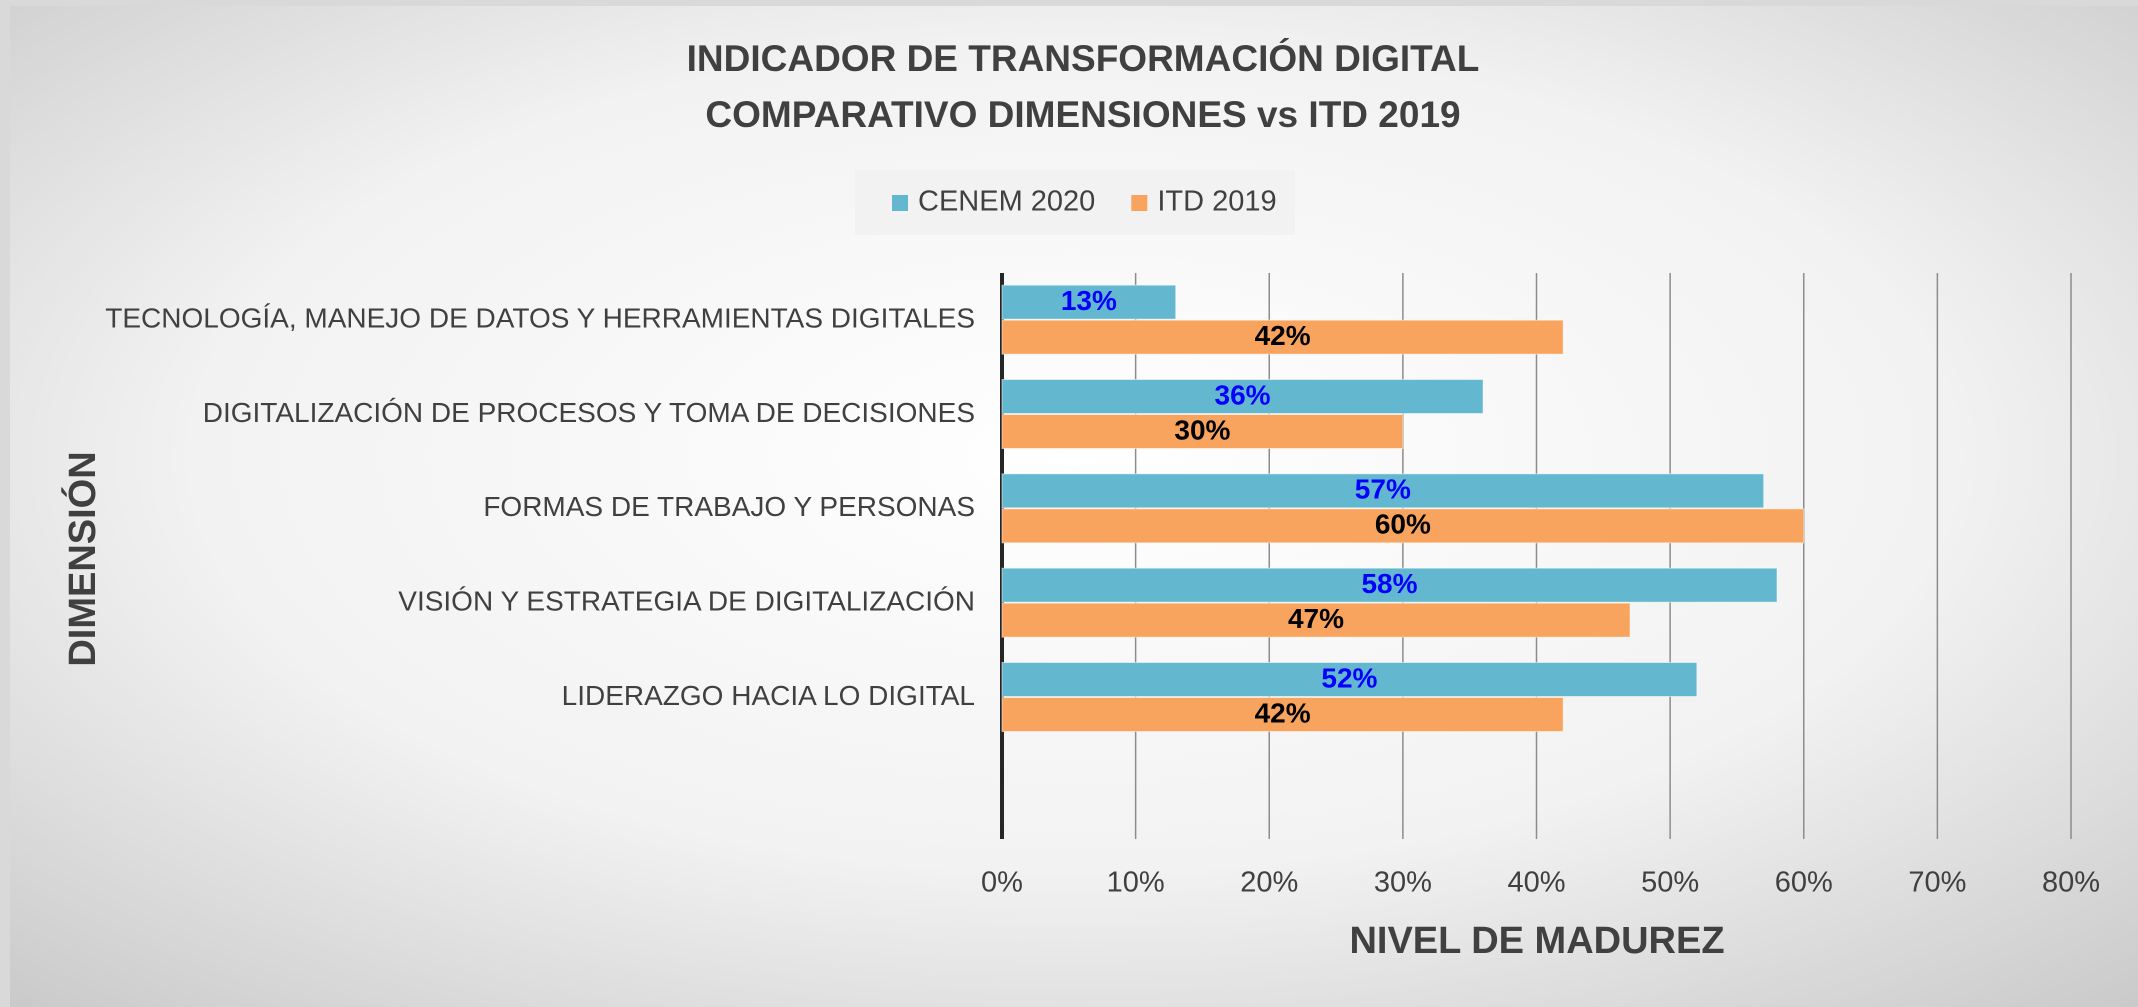 This screenshot has width=2138, height=1007. What do you see at coordinates (1804, 883) in the screenshot?
I see `x-tick-label: 60%` at bounding box center [1804, 883].